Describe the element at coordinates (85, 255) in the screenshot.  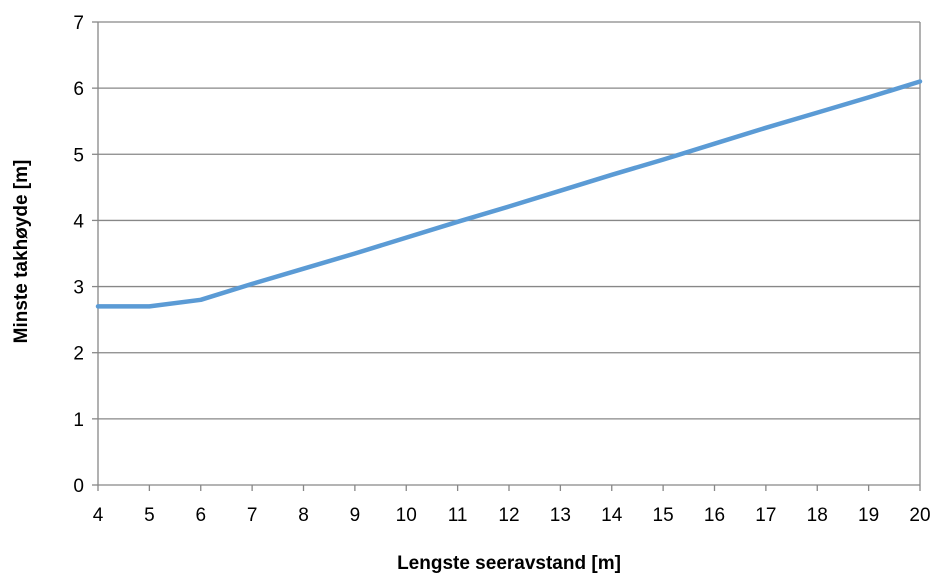
I see `y-axis-ticks: 0 1 2 3 4 5 6 7` at that location.